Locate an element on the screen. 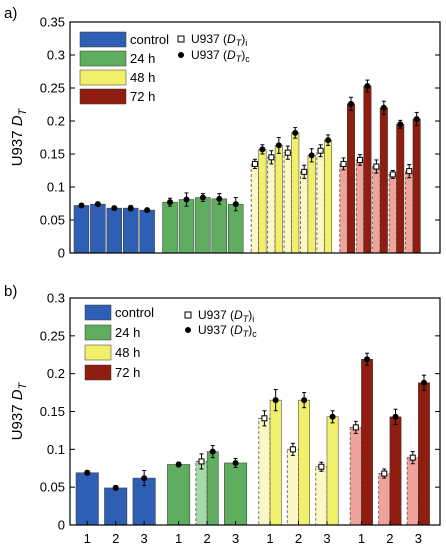 This screenshot has height=550, width=446. panel-b-ytick-label: 0.05 is located at coordinates (52, 487).